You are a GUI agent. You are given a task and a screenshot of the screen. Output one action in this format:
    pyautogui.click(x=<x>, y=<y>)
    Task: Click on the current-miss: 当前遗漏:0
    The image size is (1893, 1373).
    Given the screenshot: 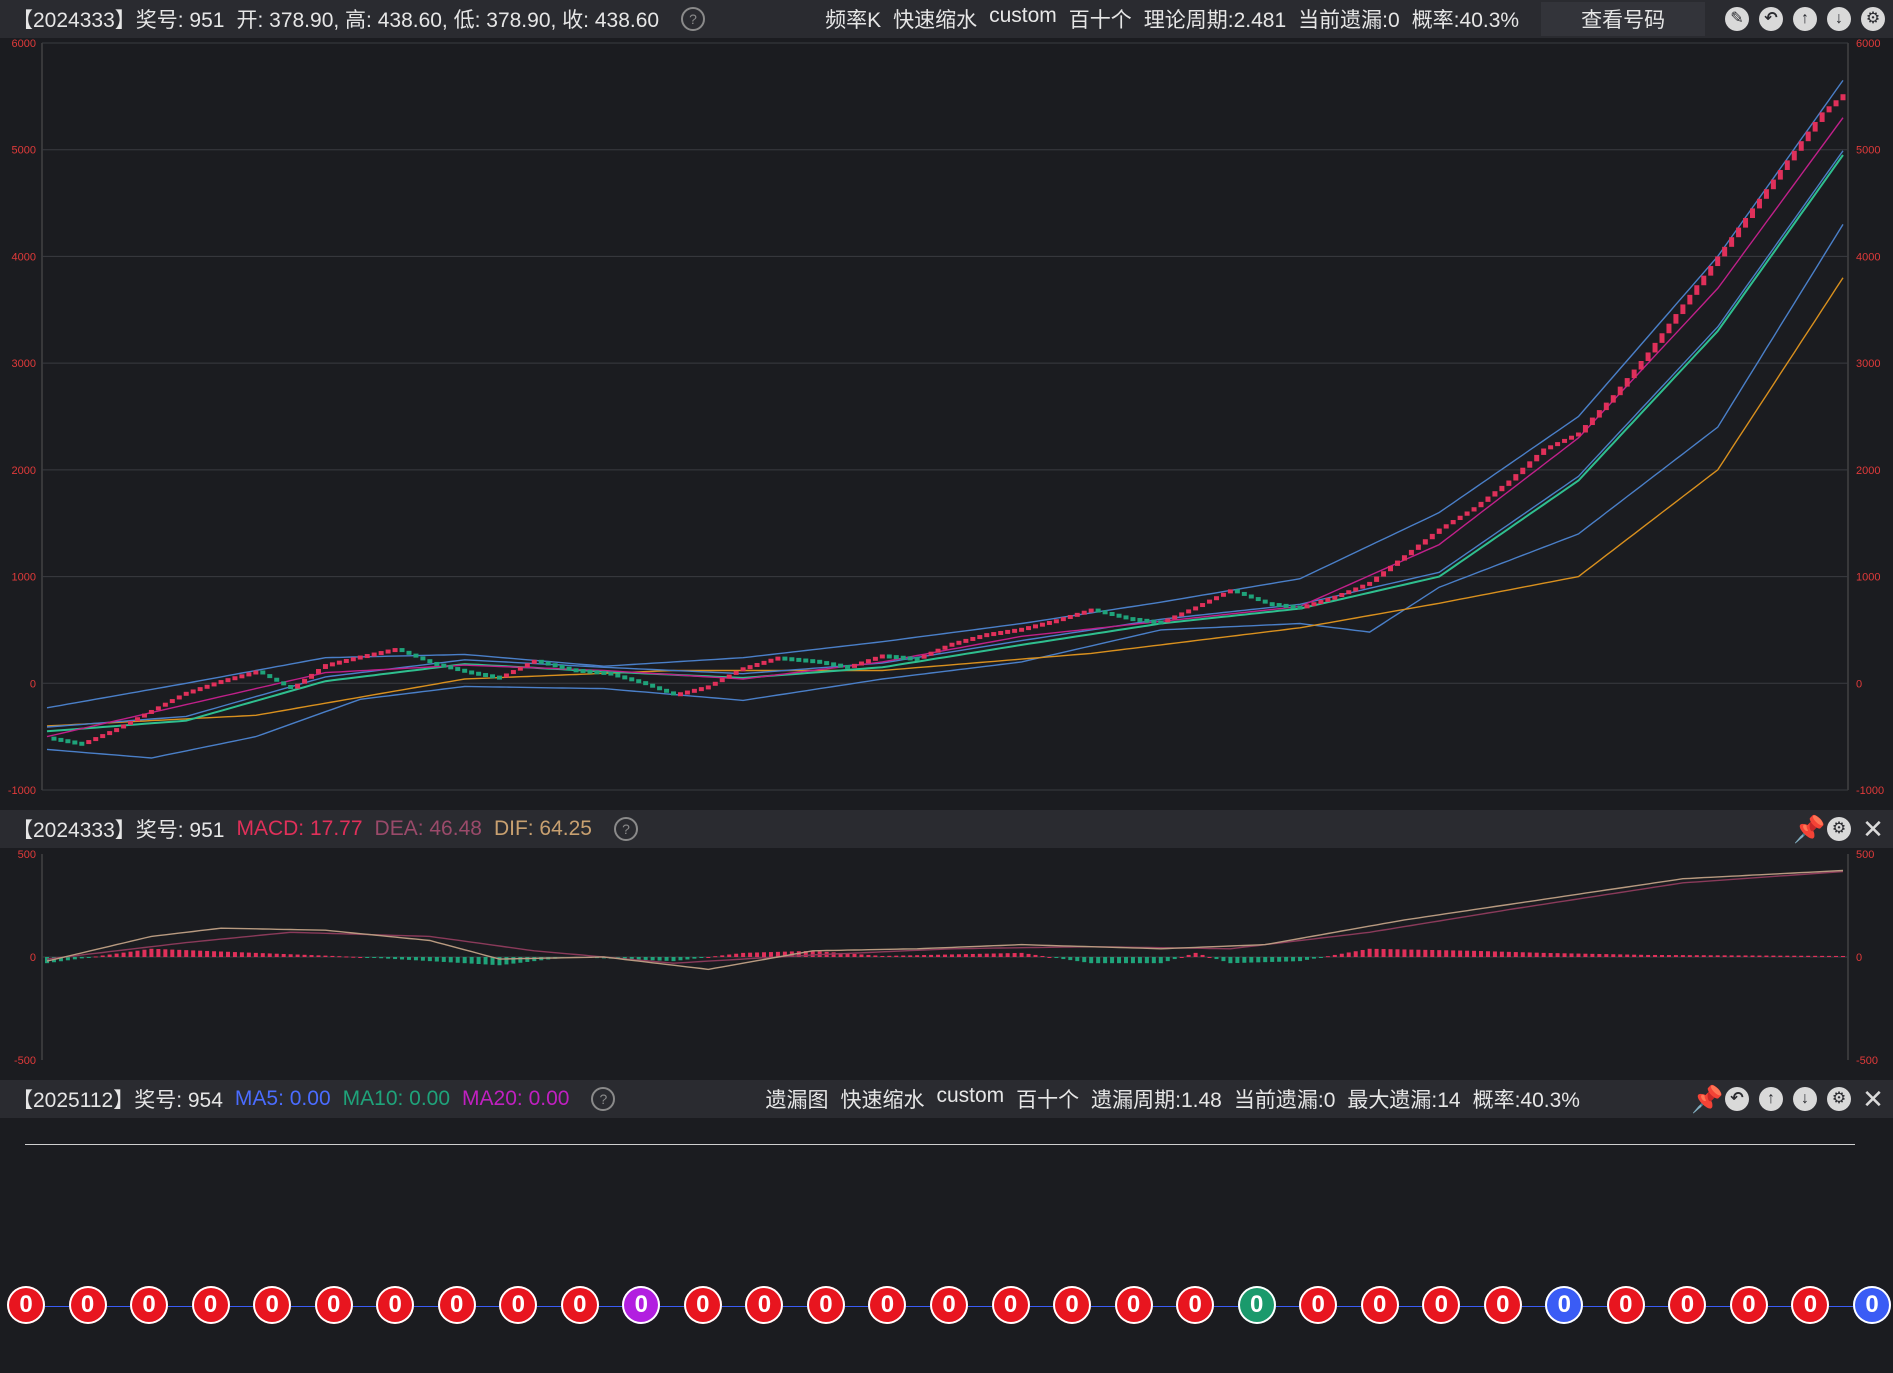 What is the action you would take?
    pyautogui.click(x=1349, y=20)
    